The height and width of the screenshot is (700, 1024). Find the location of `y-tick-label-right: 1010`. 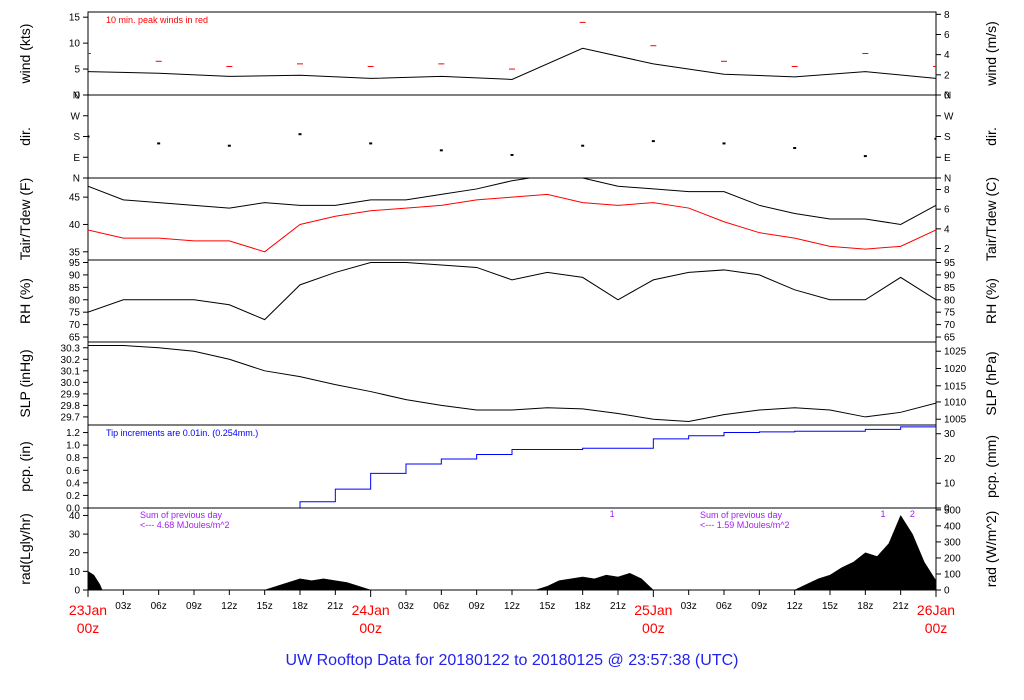

y-tick-label-right: 1010 is located at coordinates (955, 402).